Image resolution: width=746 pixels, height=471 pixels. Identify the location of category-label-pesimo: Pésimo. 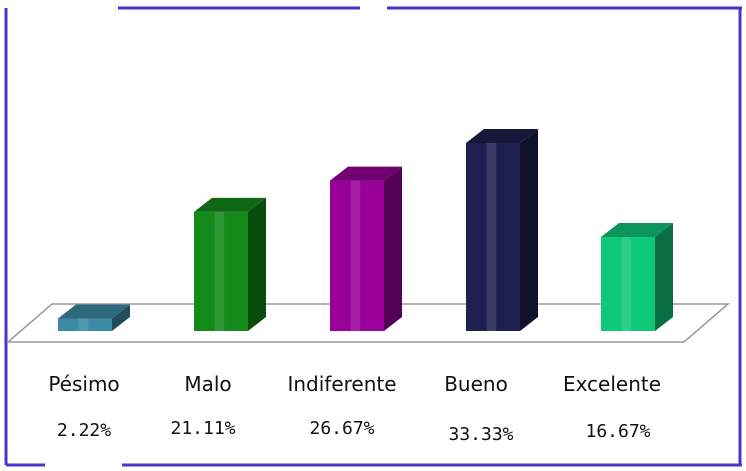
(84, 384).